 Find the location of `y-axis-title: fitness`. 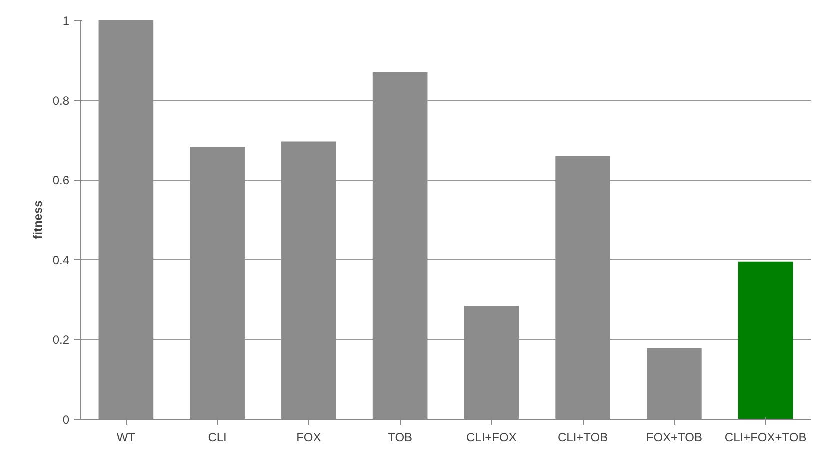

y-axis-title: fitness is located at coordinates (37, 220).